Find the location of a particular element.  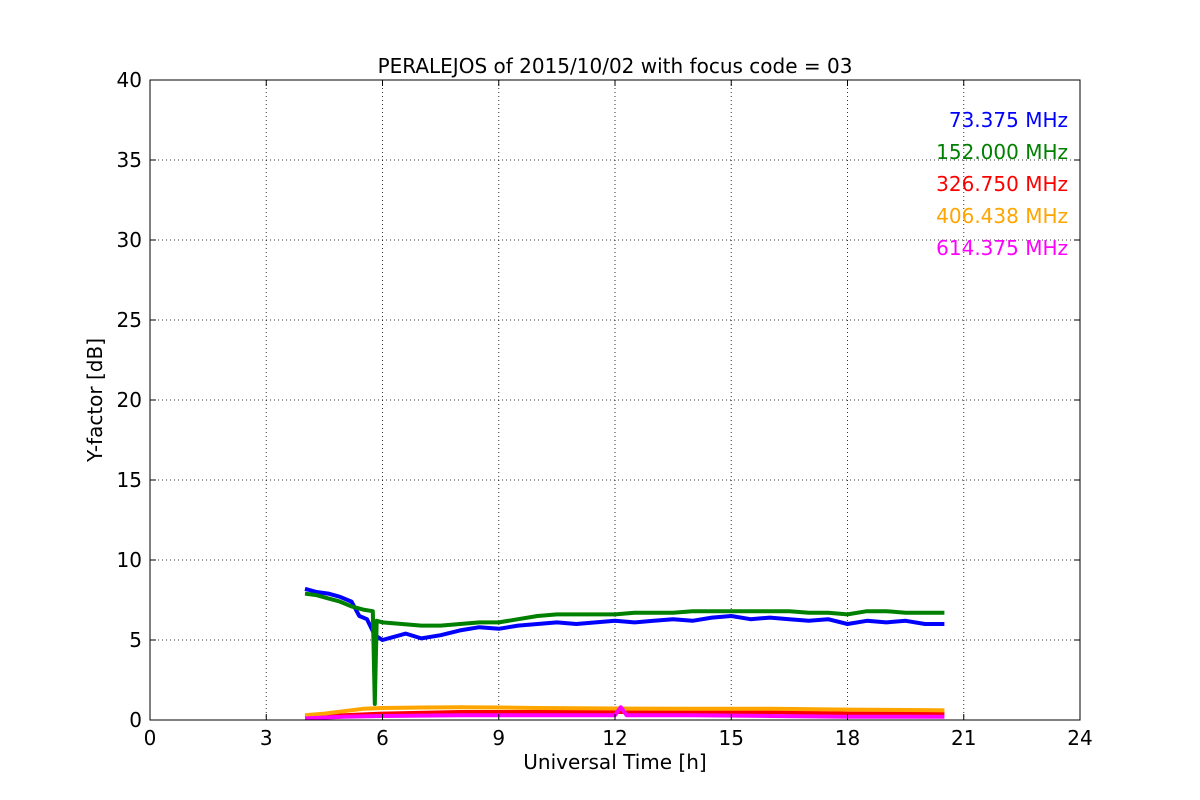

y-tick-label: 15 is located at coordinates (129, 480).